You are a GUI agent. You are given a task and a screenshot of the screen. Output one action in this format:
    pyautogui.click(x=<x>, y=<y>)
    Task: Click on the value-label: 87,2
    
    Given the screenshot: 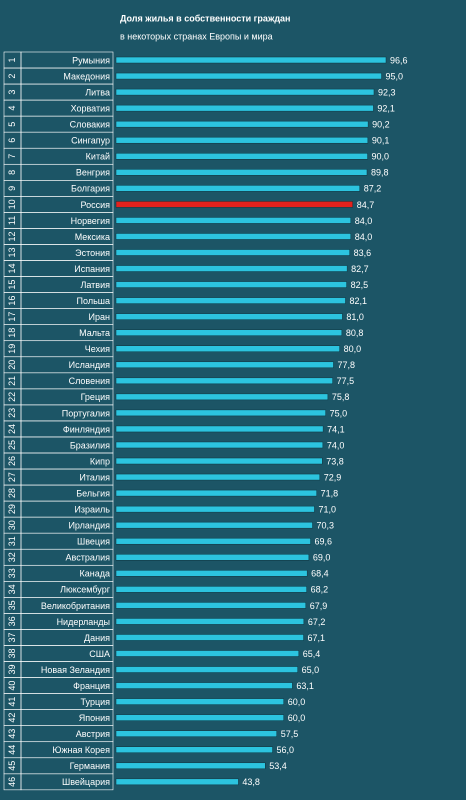 What is the action you would take?
    pyautogui.click(x=373, y=189)
    